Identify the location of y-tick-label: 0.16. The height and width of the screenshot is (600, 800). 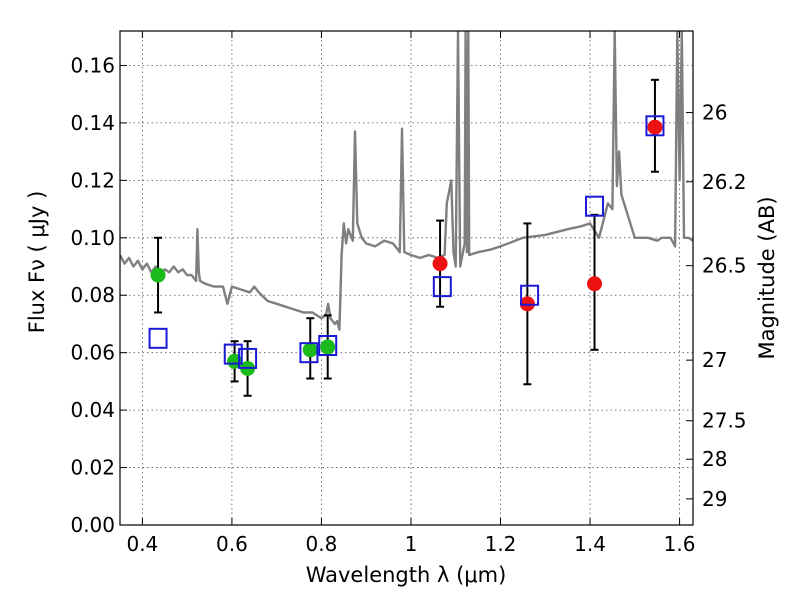
(92, 65).